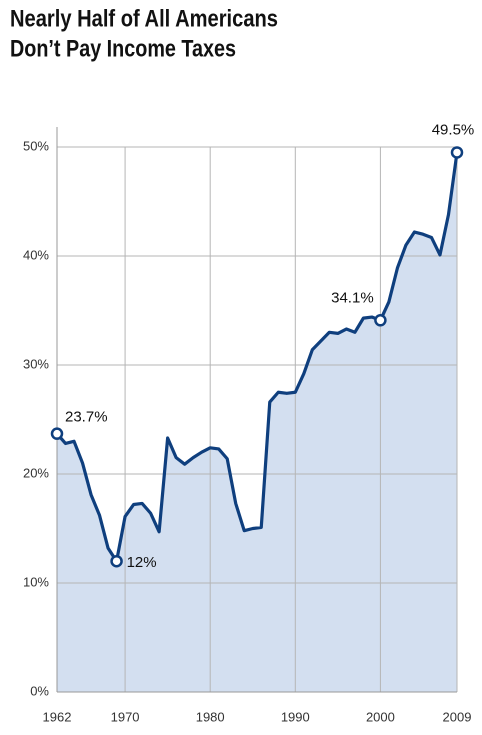 Image resolution: width=482 pixels, height=735 pixels. What do you see at coordinates (142, 562) in the screenshot?
I see `data-label: 12%` at bounding box center [142, 562].